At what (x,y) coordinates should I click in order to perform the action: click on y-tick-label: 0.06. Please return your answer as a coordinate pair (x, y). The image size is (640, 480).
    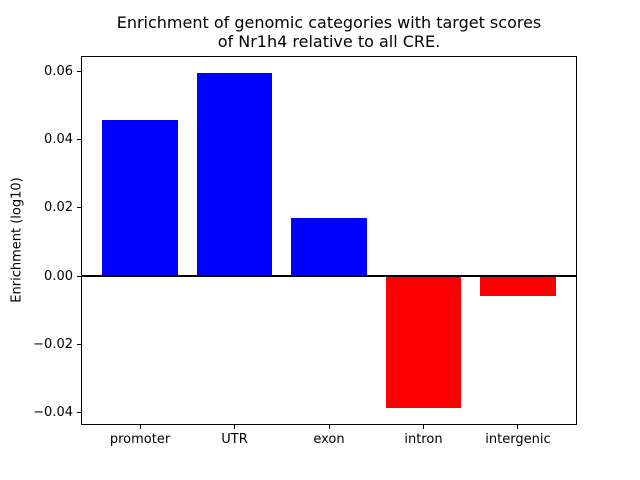
    Looking at the image, I should click on (58, 72).